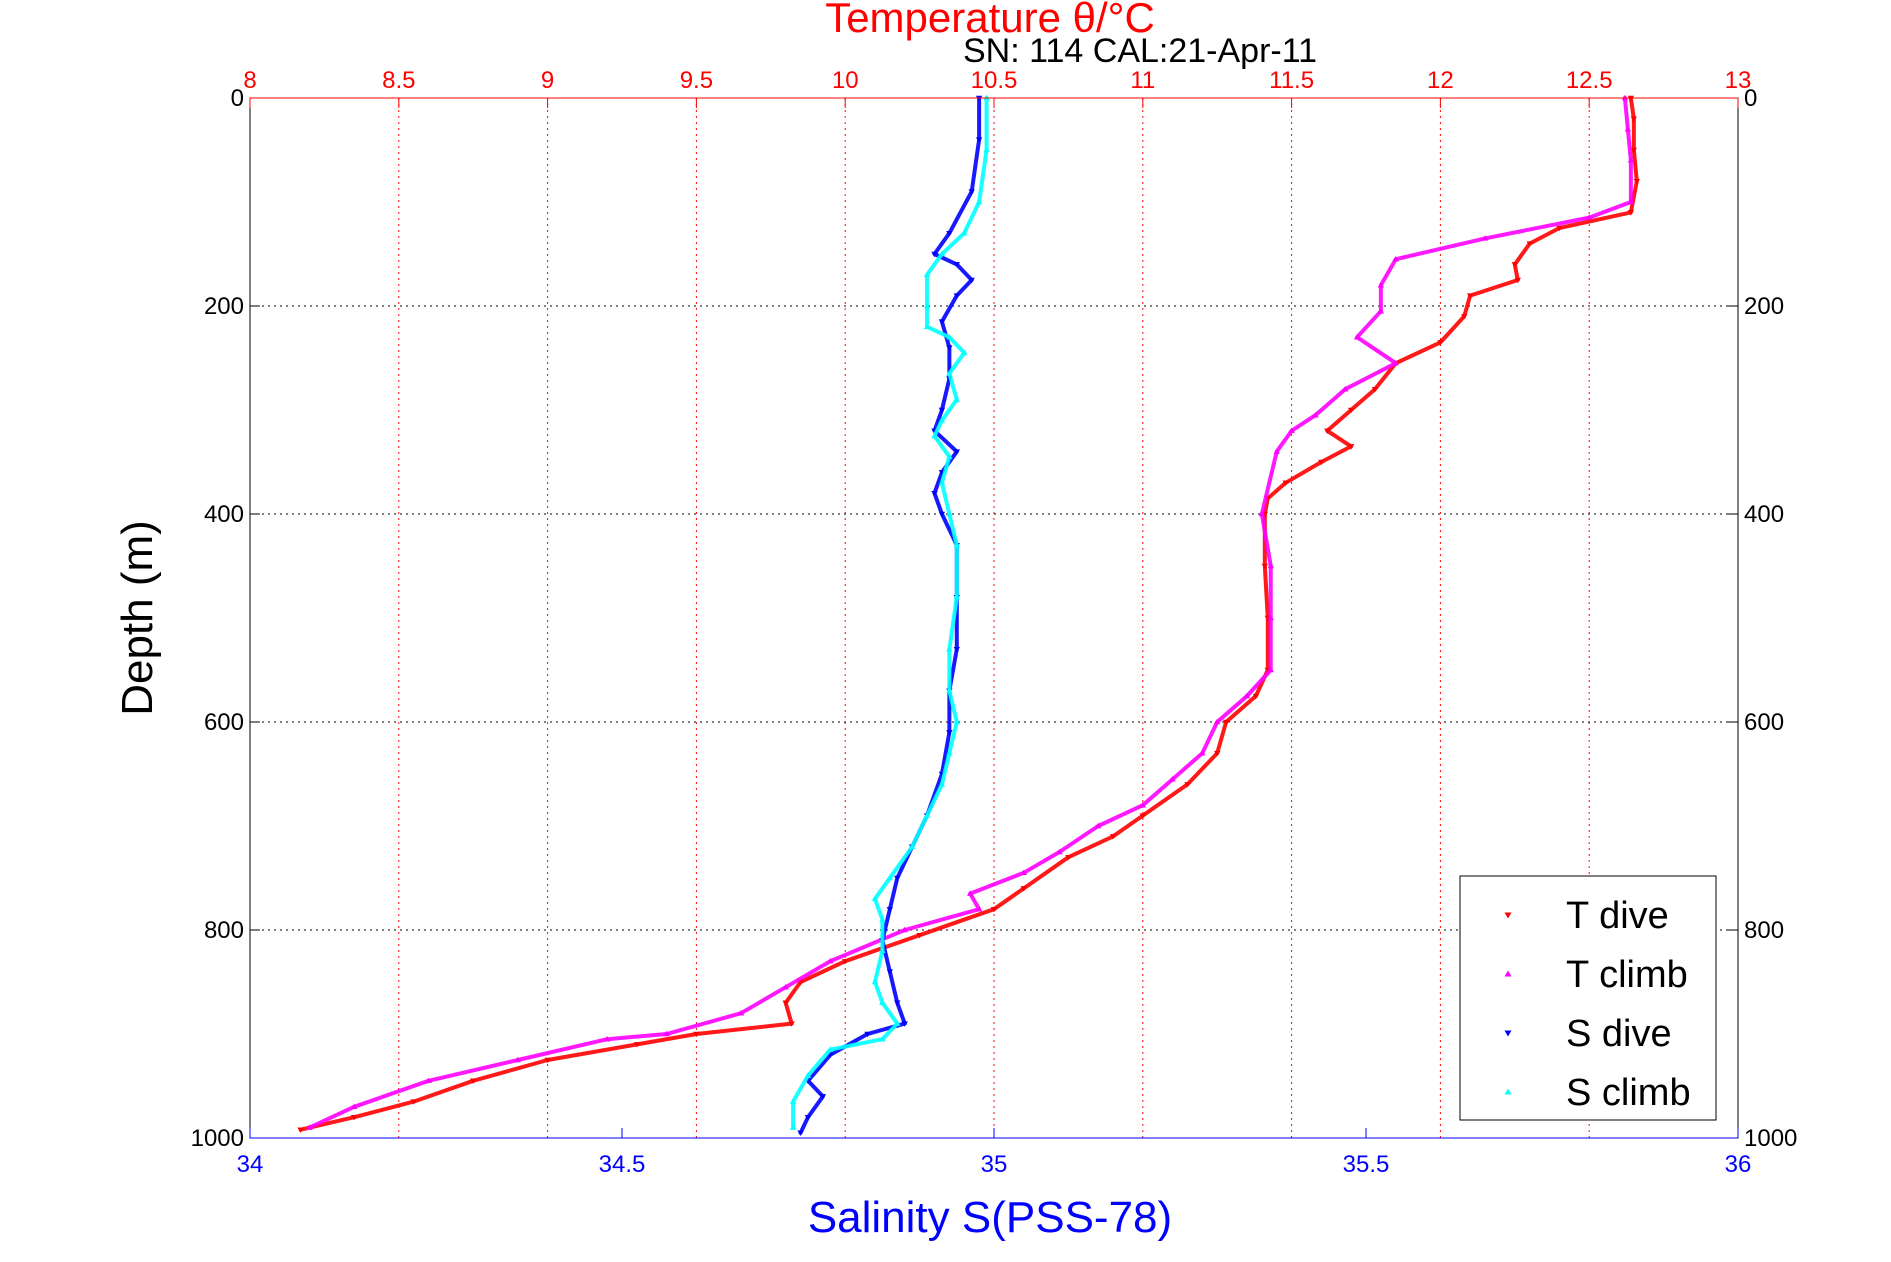 The image size is (1891, 1262). Describe the element at coordinates (1619, 1034) in the screenshot. I see `legend-label-s-dive: S dive` at that location.